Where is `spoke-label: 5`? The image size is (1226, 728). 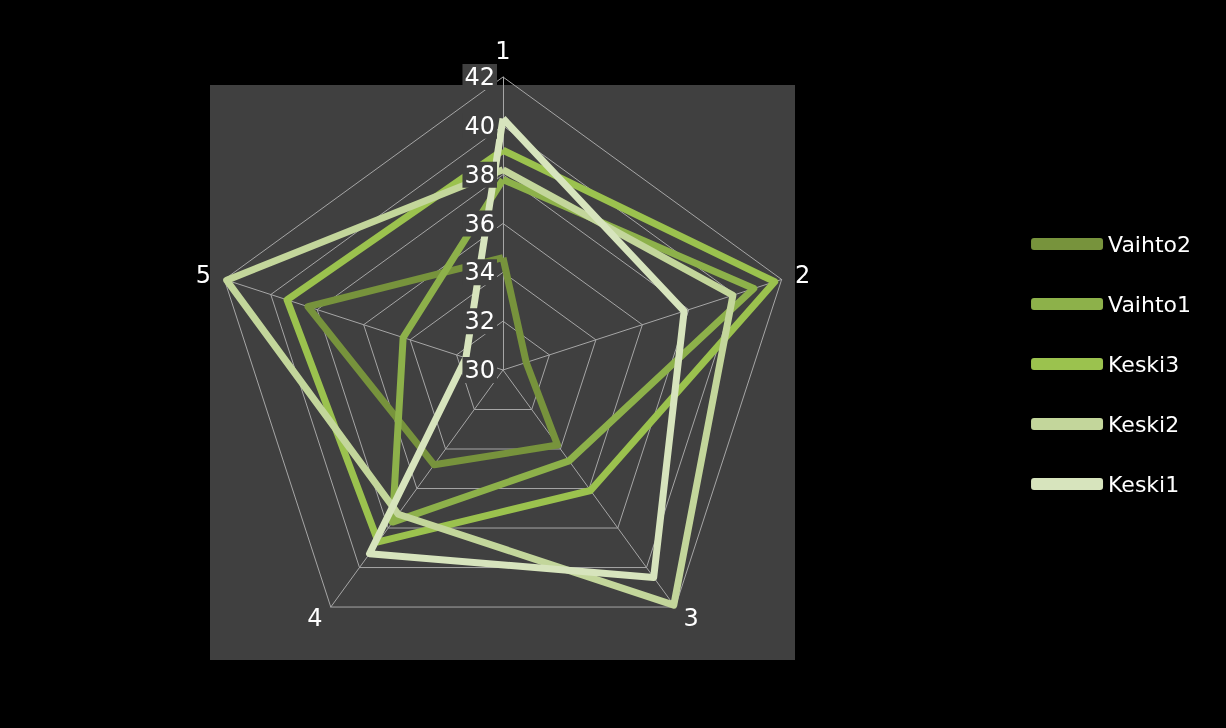
spoke-label: 5 is located at coordinates (203, 275).